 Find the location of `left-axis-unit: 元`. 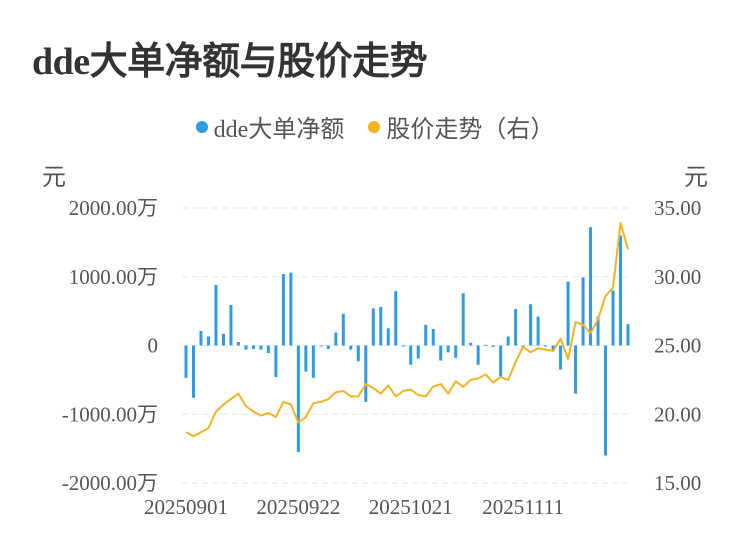

left-axis-unit: 元 is located at coordinates (54, 178).